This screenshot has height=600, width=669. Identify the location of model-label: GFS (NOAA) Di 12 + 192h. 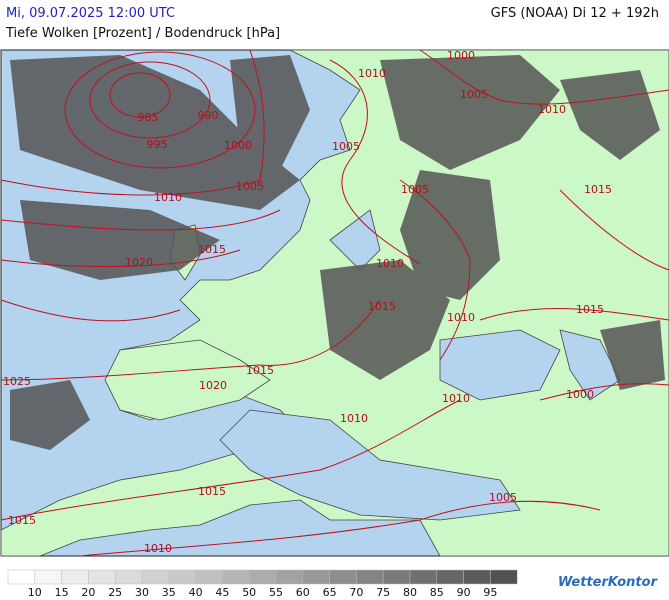
(574, 13).